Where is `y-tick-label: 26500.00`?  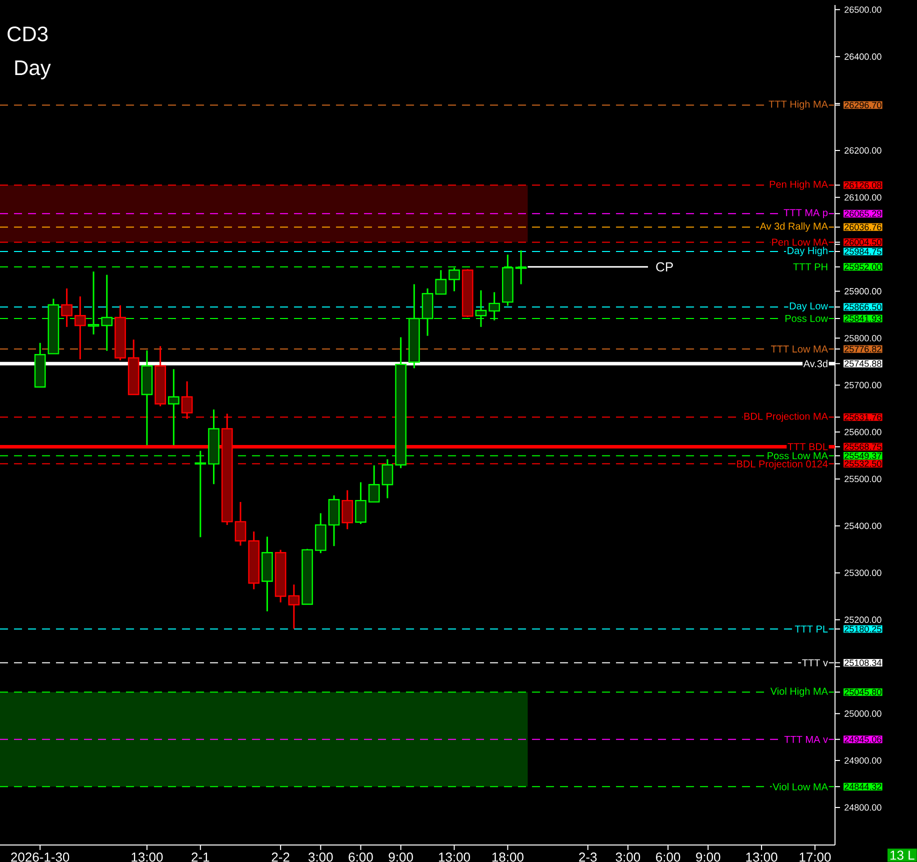
y-tick-label: 26500.00 is located at coordinates (863, 9).